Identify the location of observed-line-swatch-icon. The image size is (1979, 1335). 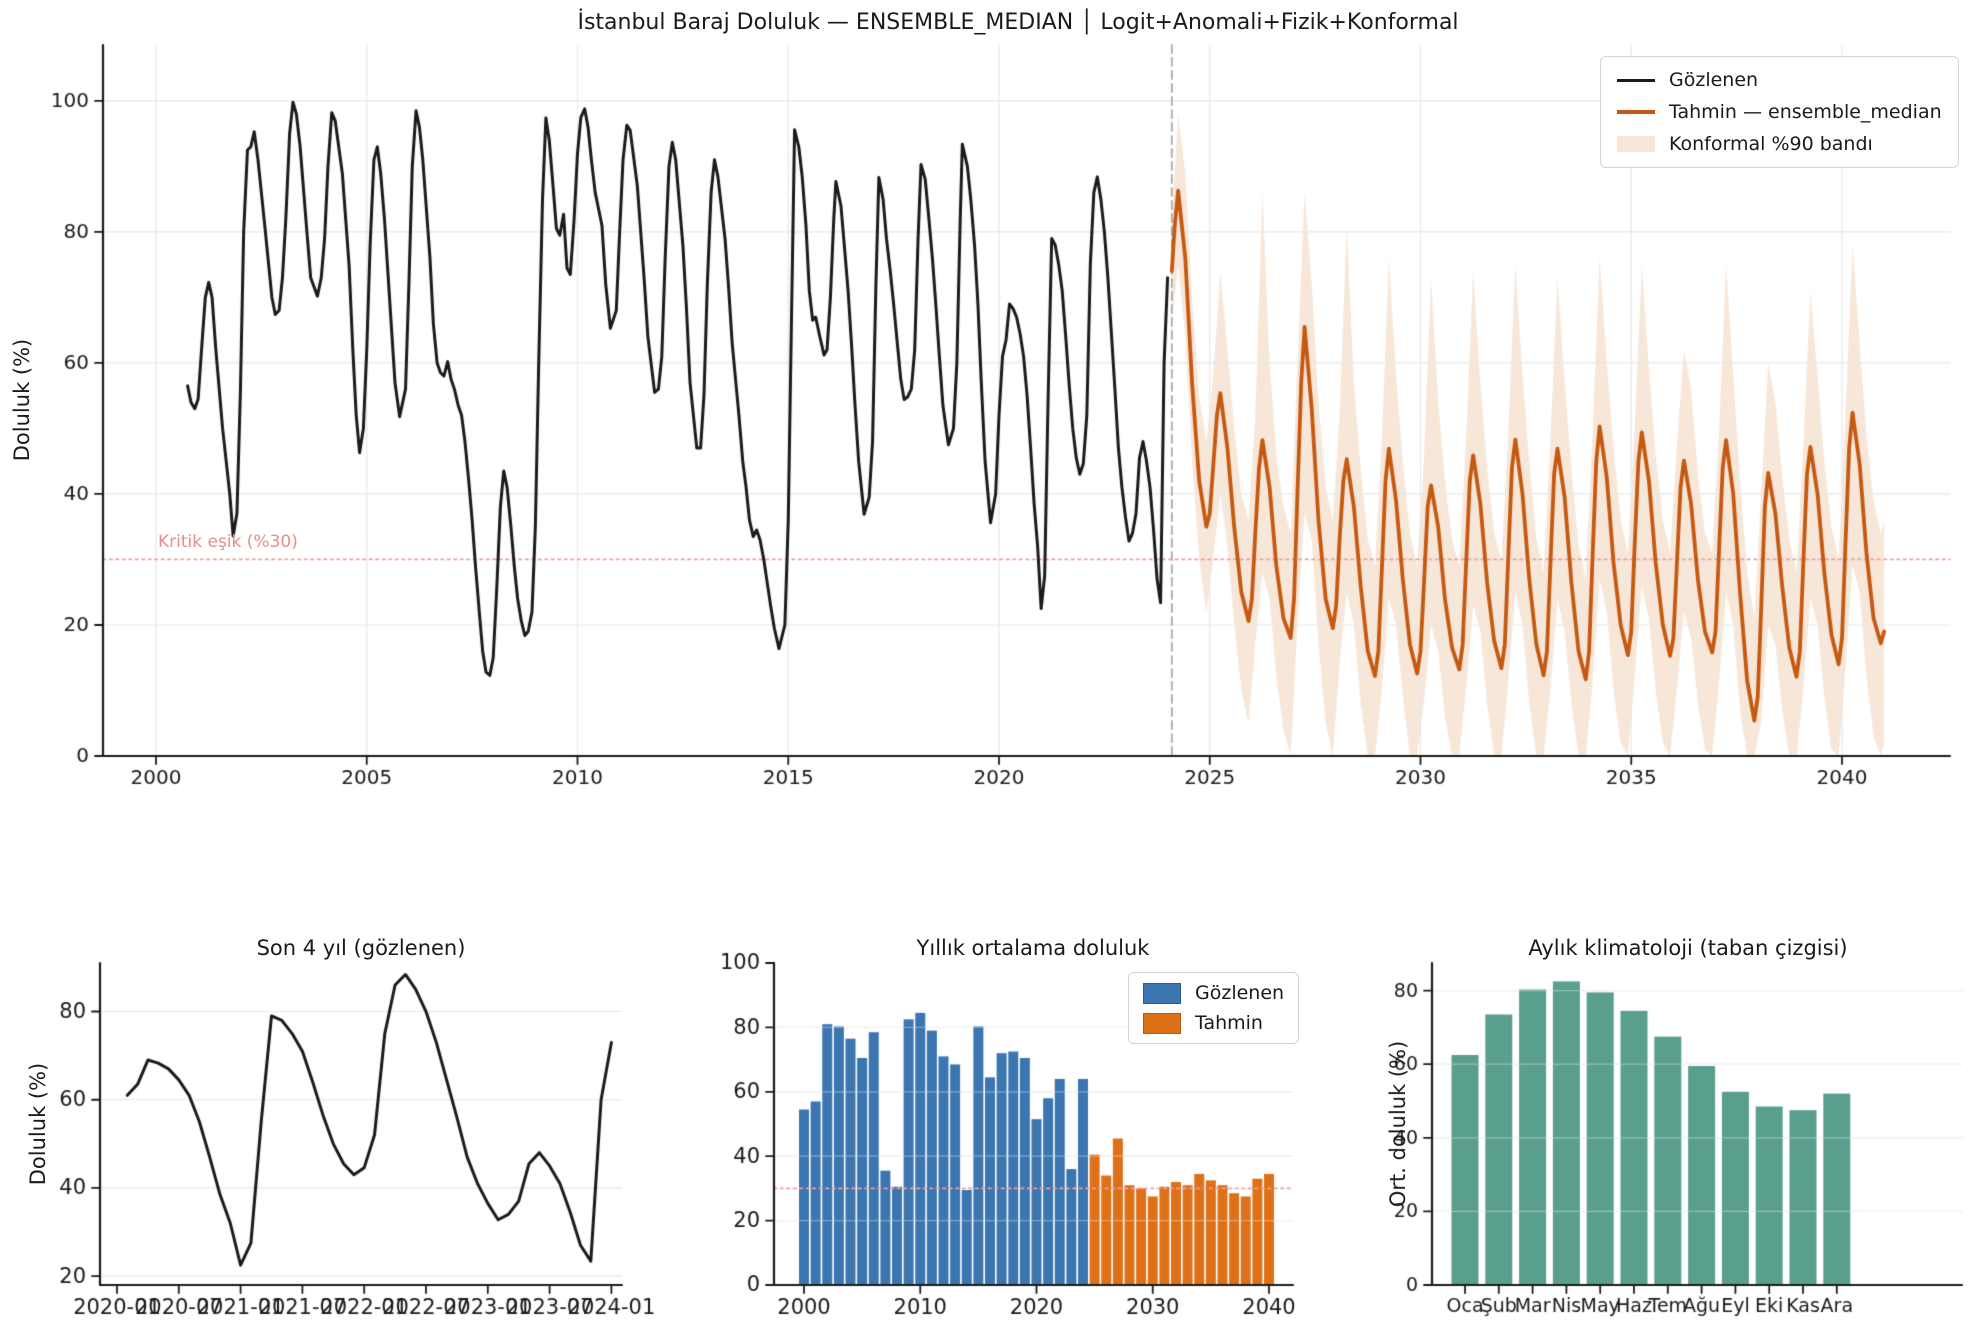
(1636, 80).